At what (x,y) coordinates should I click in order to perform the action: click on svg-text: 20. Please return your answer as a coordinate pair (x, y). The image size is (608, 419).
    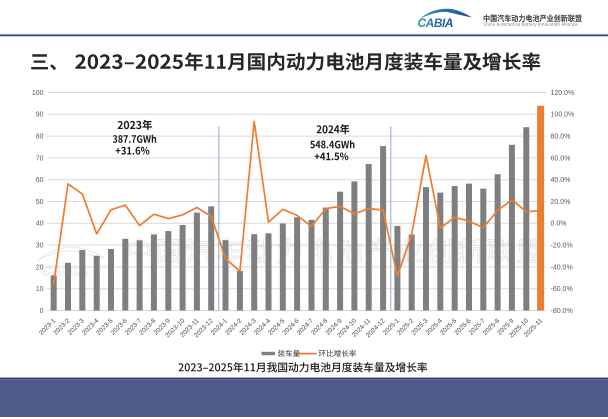
    Looking at the image, I should click on (40, 267).